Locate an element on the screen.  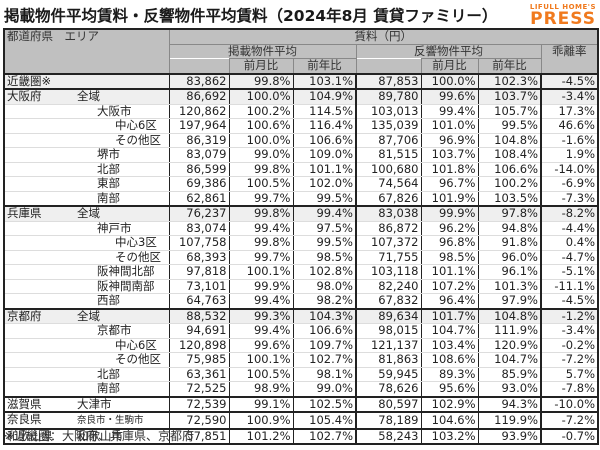
resp-cell: 107,372 is located at coordinates (388, 243).